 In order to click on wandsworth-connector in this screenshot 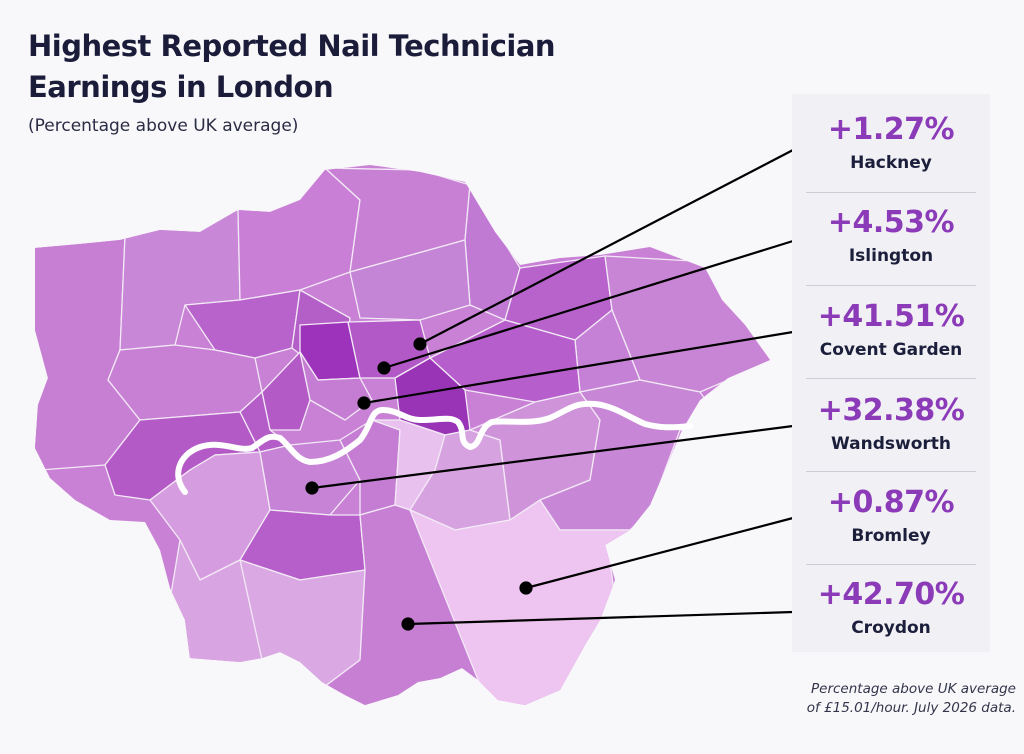, I will do `click(552, 457)`.